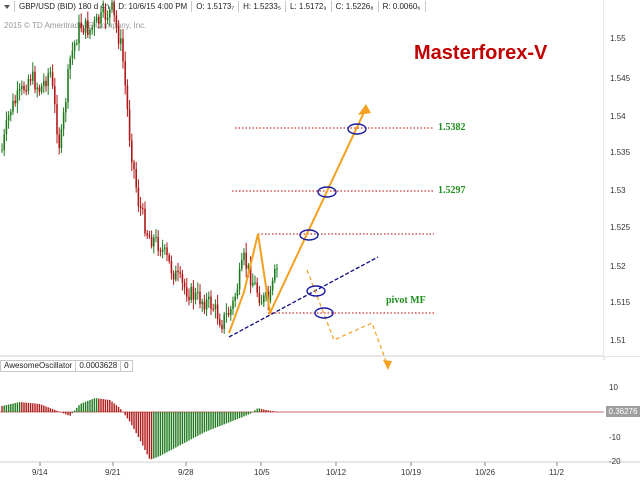 This screenshot has width=640, height=480. I want to click on oscillator-zero-value: 0, so click(126, 366).